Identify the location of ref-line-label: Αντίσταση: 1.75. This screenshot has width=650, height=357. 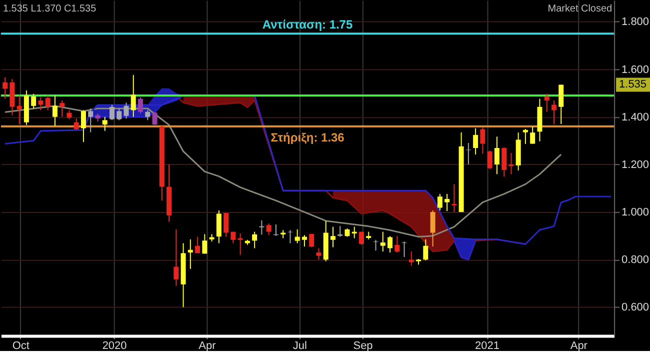
(307, 25).